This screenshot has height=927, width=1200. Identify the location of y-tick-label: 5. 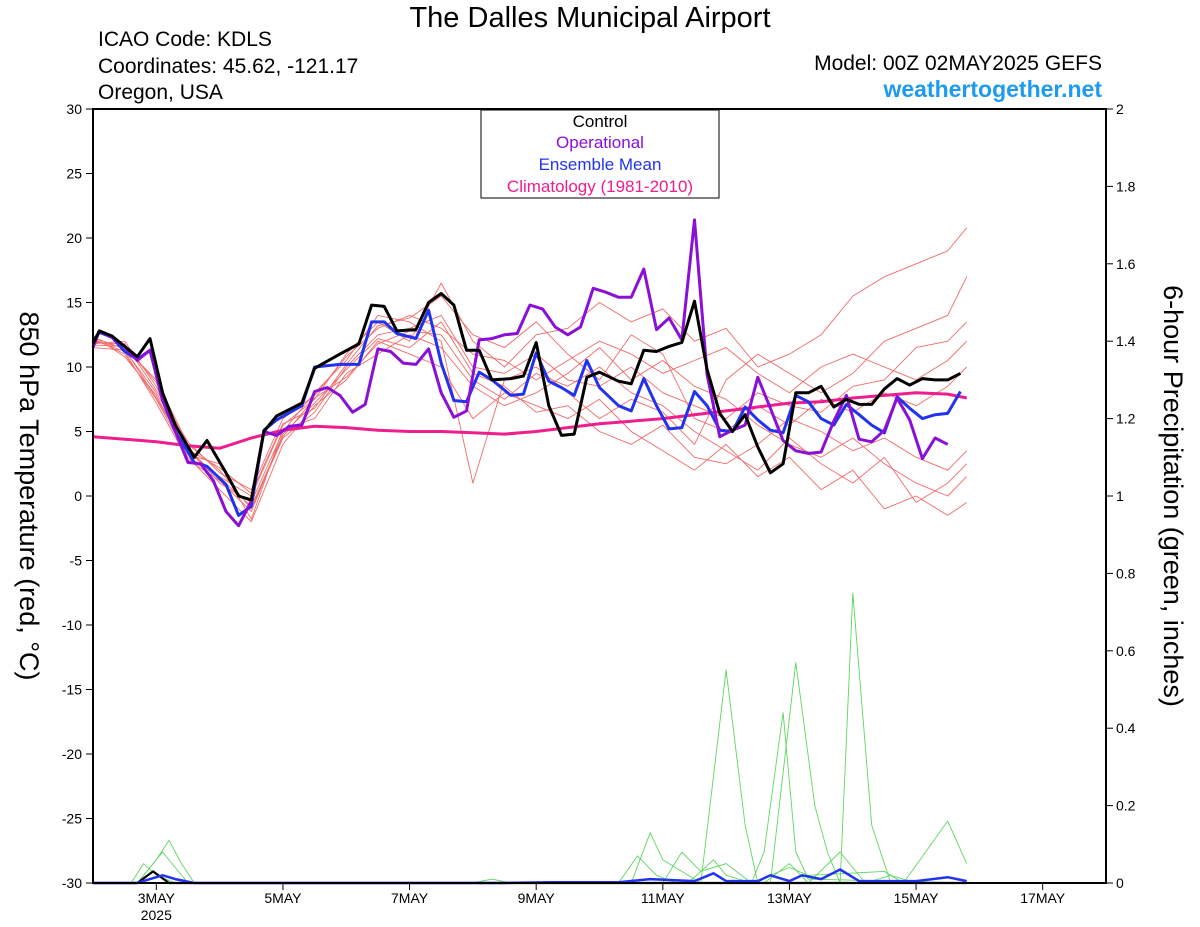
(78, 432).